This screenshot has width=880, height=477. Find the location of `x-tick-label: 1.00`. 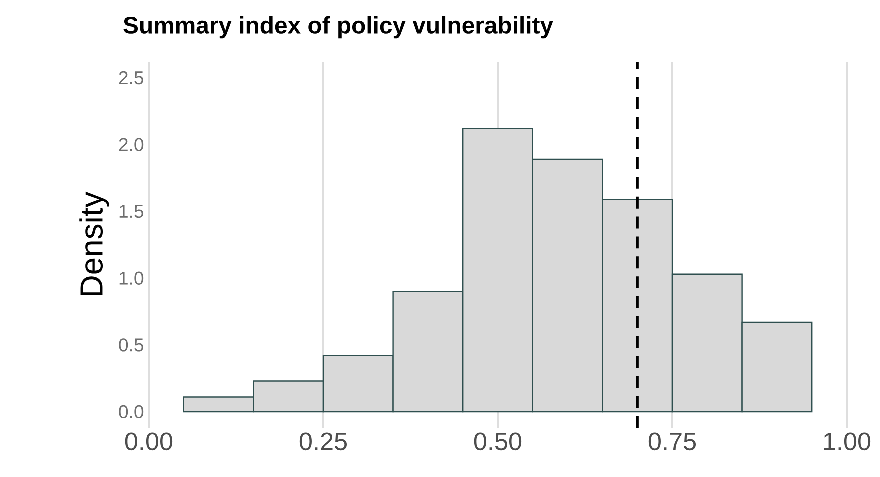

x-tick-label: 1.00 is located at coordinates (847, 441).